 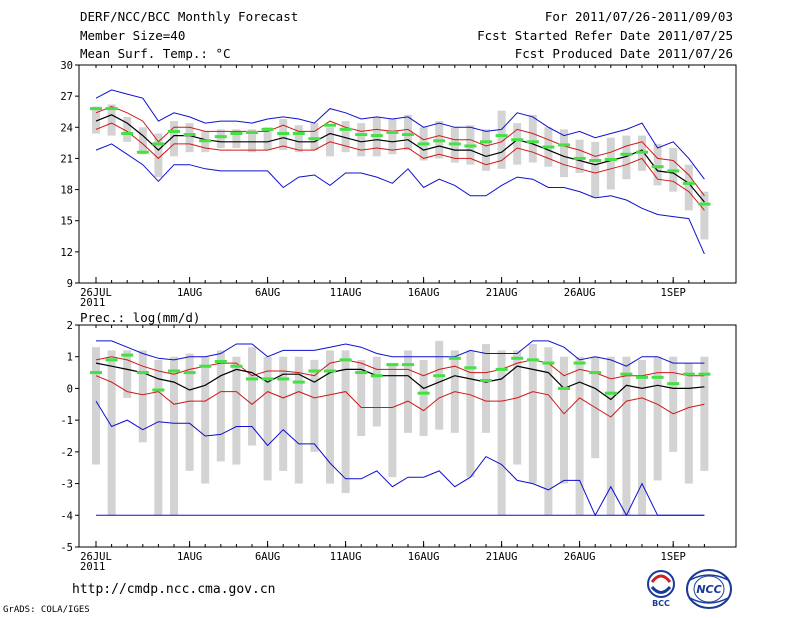 What do you see at coordinates (66, 548) in the screenshot?
I see `y-tick-label: -5` at bounding box center [66, 548].